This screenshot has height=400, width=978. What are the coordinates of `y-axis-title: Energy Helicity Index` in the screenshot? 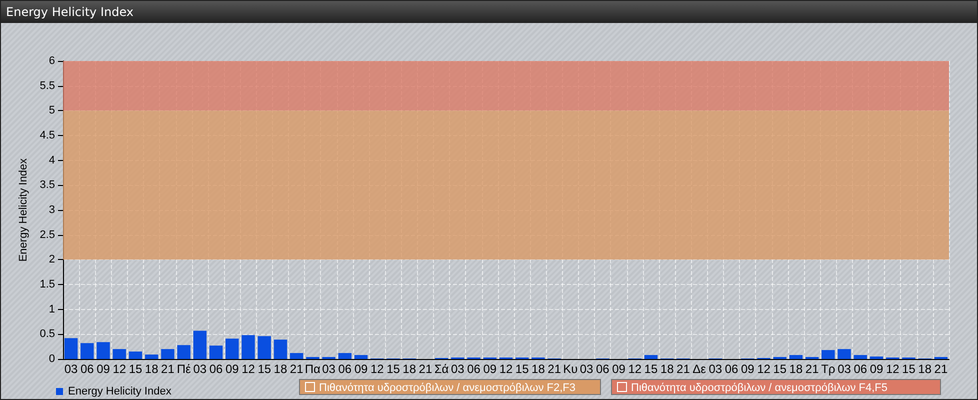 It's located at (23, 210).